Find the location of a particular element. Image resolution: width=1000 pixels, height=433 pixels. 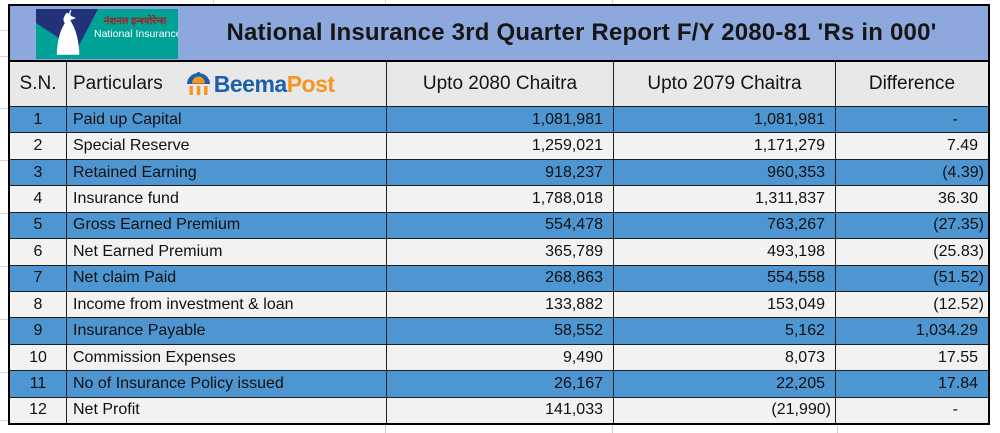

table-row: 2 Special Reserve 1,259,021 1,171,279 7.49 is located at coordinates (499, 145).